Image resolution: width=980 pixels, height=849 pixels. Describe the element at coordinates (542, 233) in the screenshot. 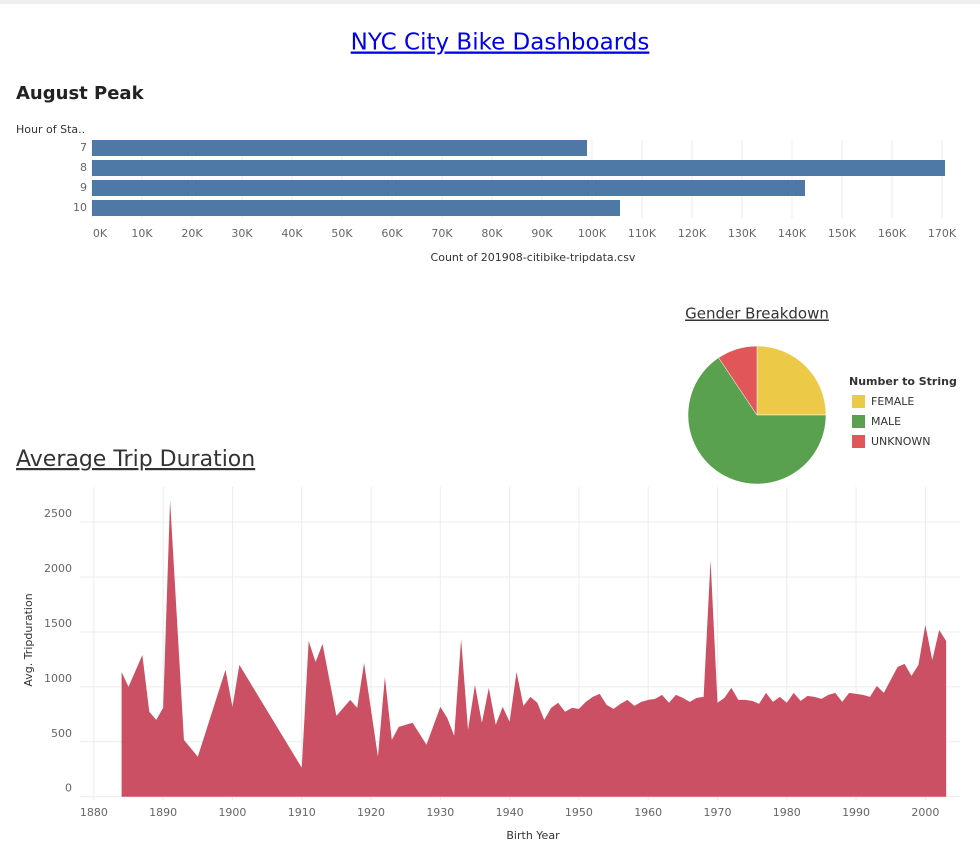

I see `x-tick-label: 90K` at that location.